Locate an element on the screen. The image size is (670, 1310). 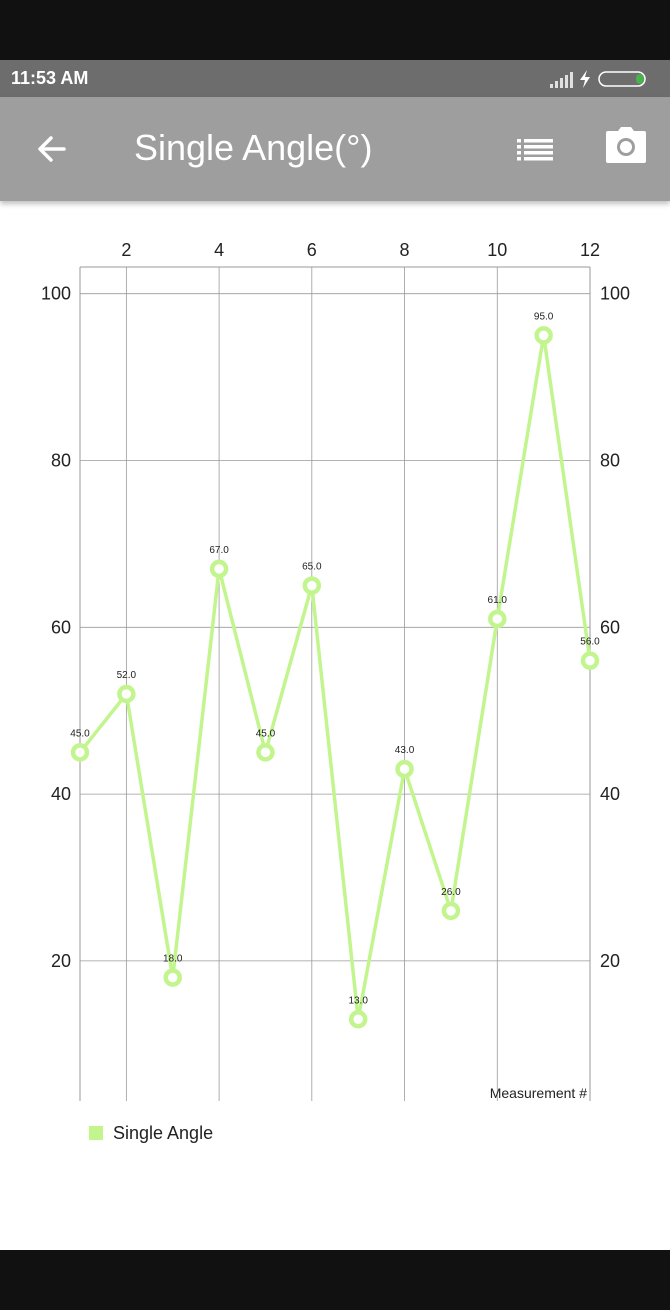
signal-icon is located at coordinates (561, 80).